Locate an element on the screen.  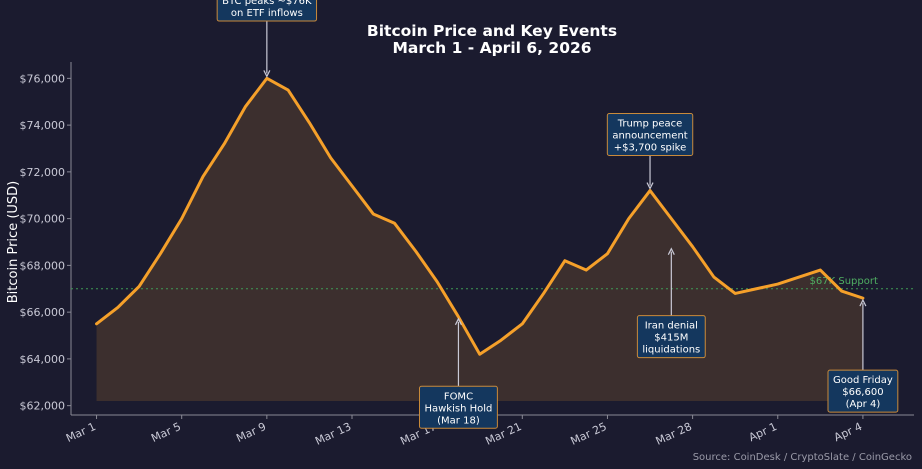
annotation-text: Hawkish Hold is located at coordinates (458, 408).